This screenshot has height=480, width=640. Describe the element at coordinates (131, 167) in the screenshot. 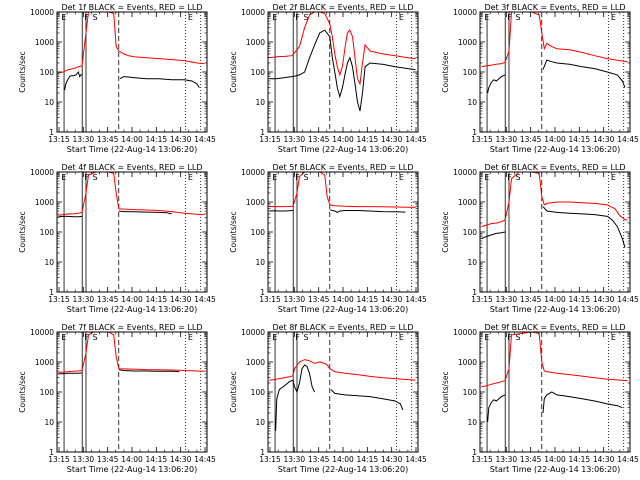

I see `panel-title: Det 4f BLACK = Events, RED = LLD` at that location.